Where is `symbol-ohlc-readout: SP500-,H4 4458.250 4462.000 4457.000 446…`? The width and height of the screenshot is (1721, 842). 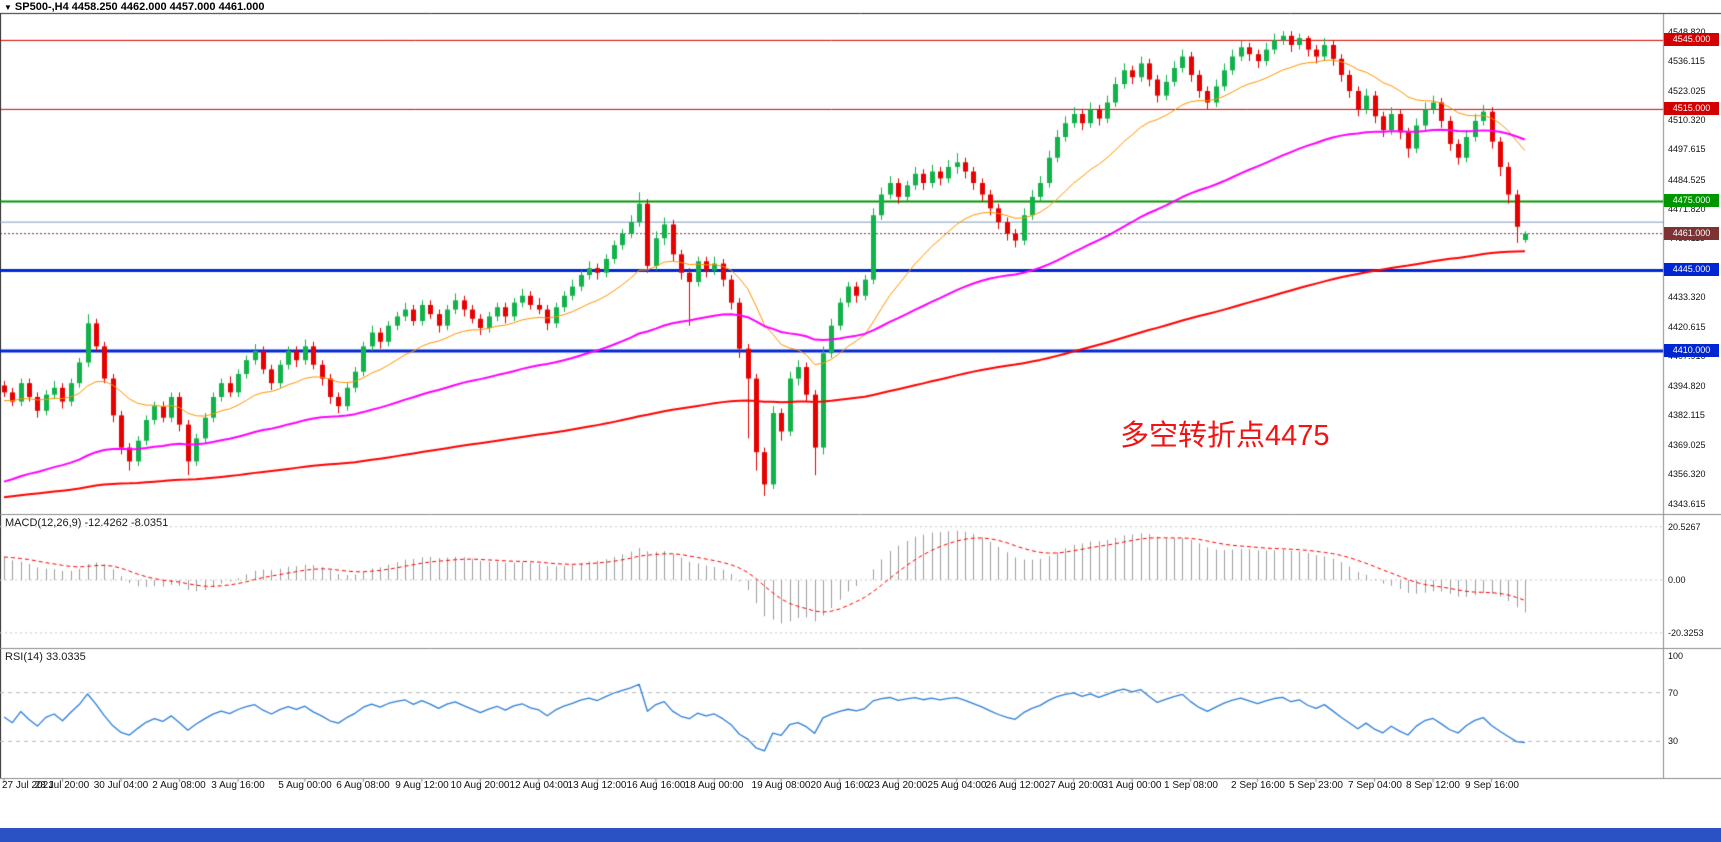
symbol-ohlc-readout: SP500-,H4 4458.250 4462.000 4457.000 446… is located at coordinates (139, 7).